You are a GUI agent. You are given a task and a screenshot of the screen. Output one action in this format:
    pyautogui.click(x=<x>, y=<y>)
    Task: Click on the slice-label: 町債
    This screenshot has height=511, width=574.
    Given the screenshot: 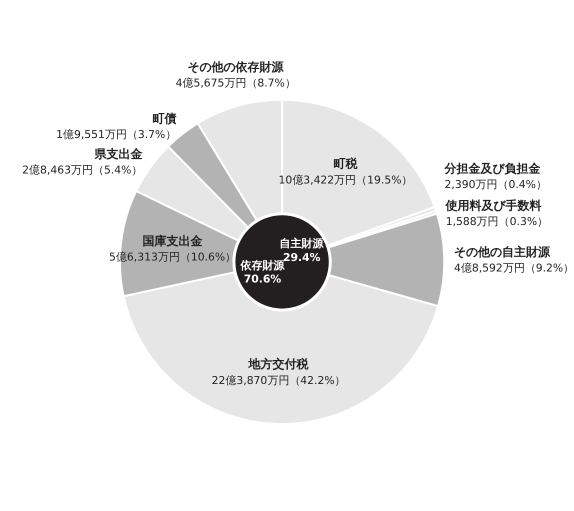 What is the action you would take?
    pyautogui.click(x=164, y=118)
    